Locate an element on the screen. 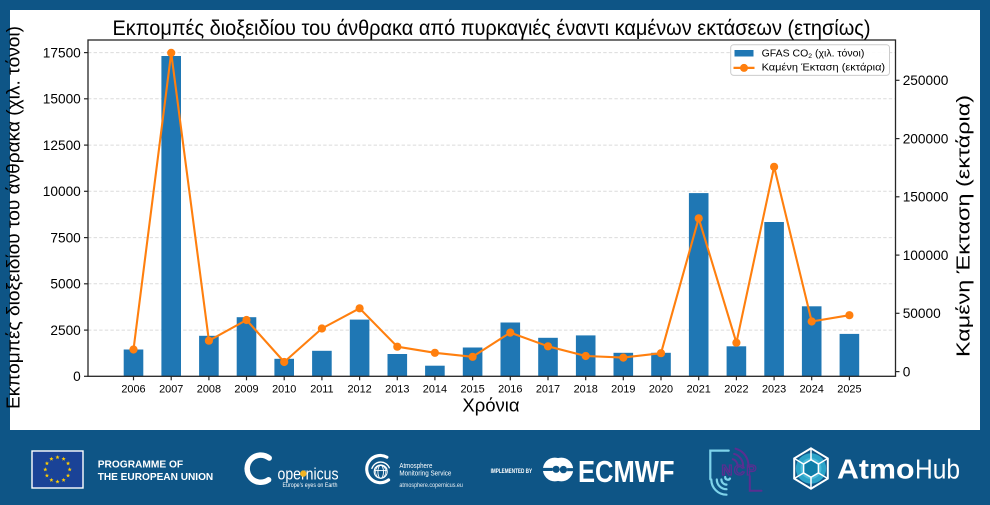  svg-text: atmosphere.copernicus.eu is located at coordinates (431, 485).